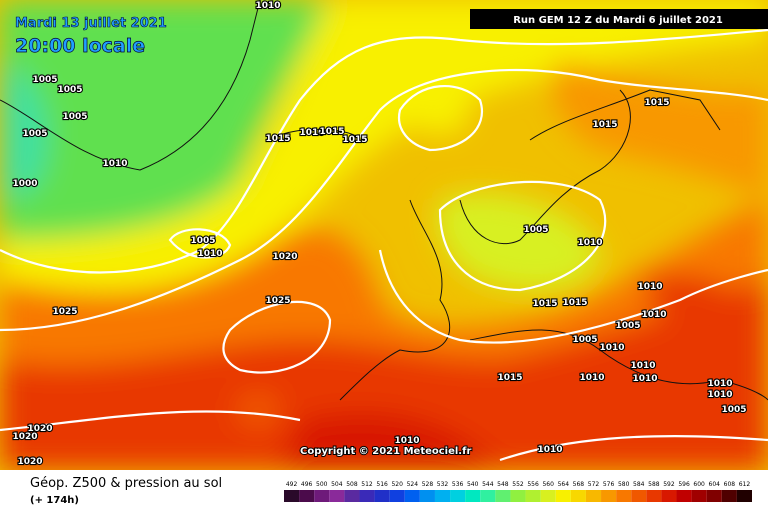  I want to click on scale-label: 524, so click(413, 484).